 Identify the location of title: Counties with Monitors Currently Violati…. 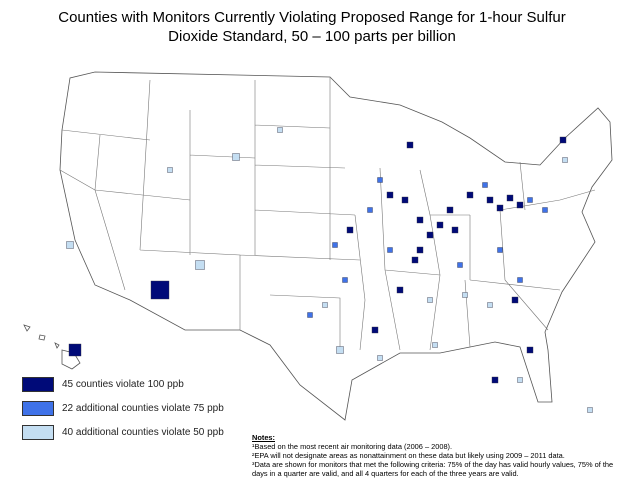
(312, 27).